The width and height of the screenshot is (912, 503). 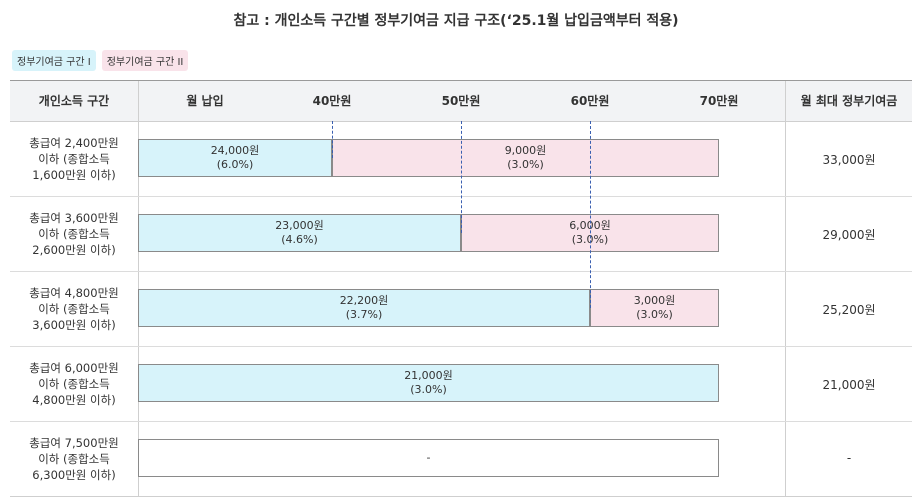 I want to click on contribution-bar-tier-1: 24,000원 (6.0%), so click(x=235, y=158).